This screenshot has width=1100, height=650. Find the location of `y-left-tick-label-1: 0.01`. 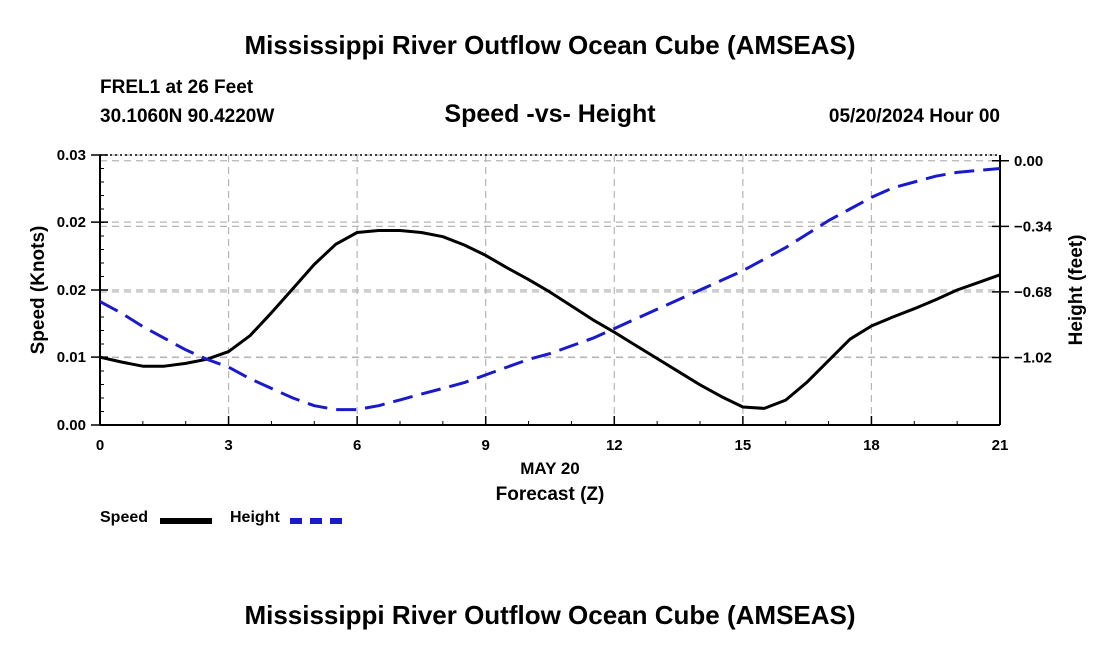

y-left-tick-label-1: 0.01 is located at coordinates (71, 357).